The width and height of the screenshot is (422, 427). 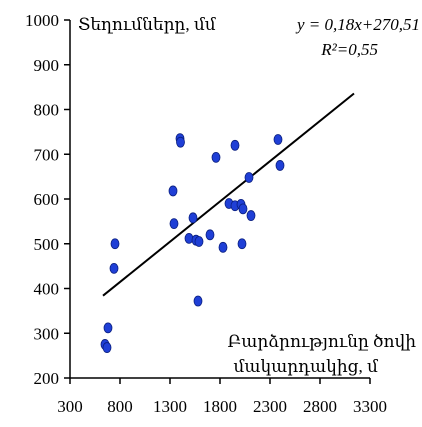 I want to click on x-tick-label: 300, so click(x=70, y=406).